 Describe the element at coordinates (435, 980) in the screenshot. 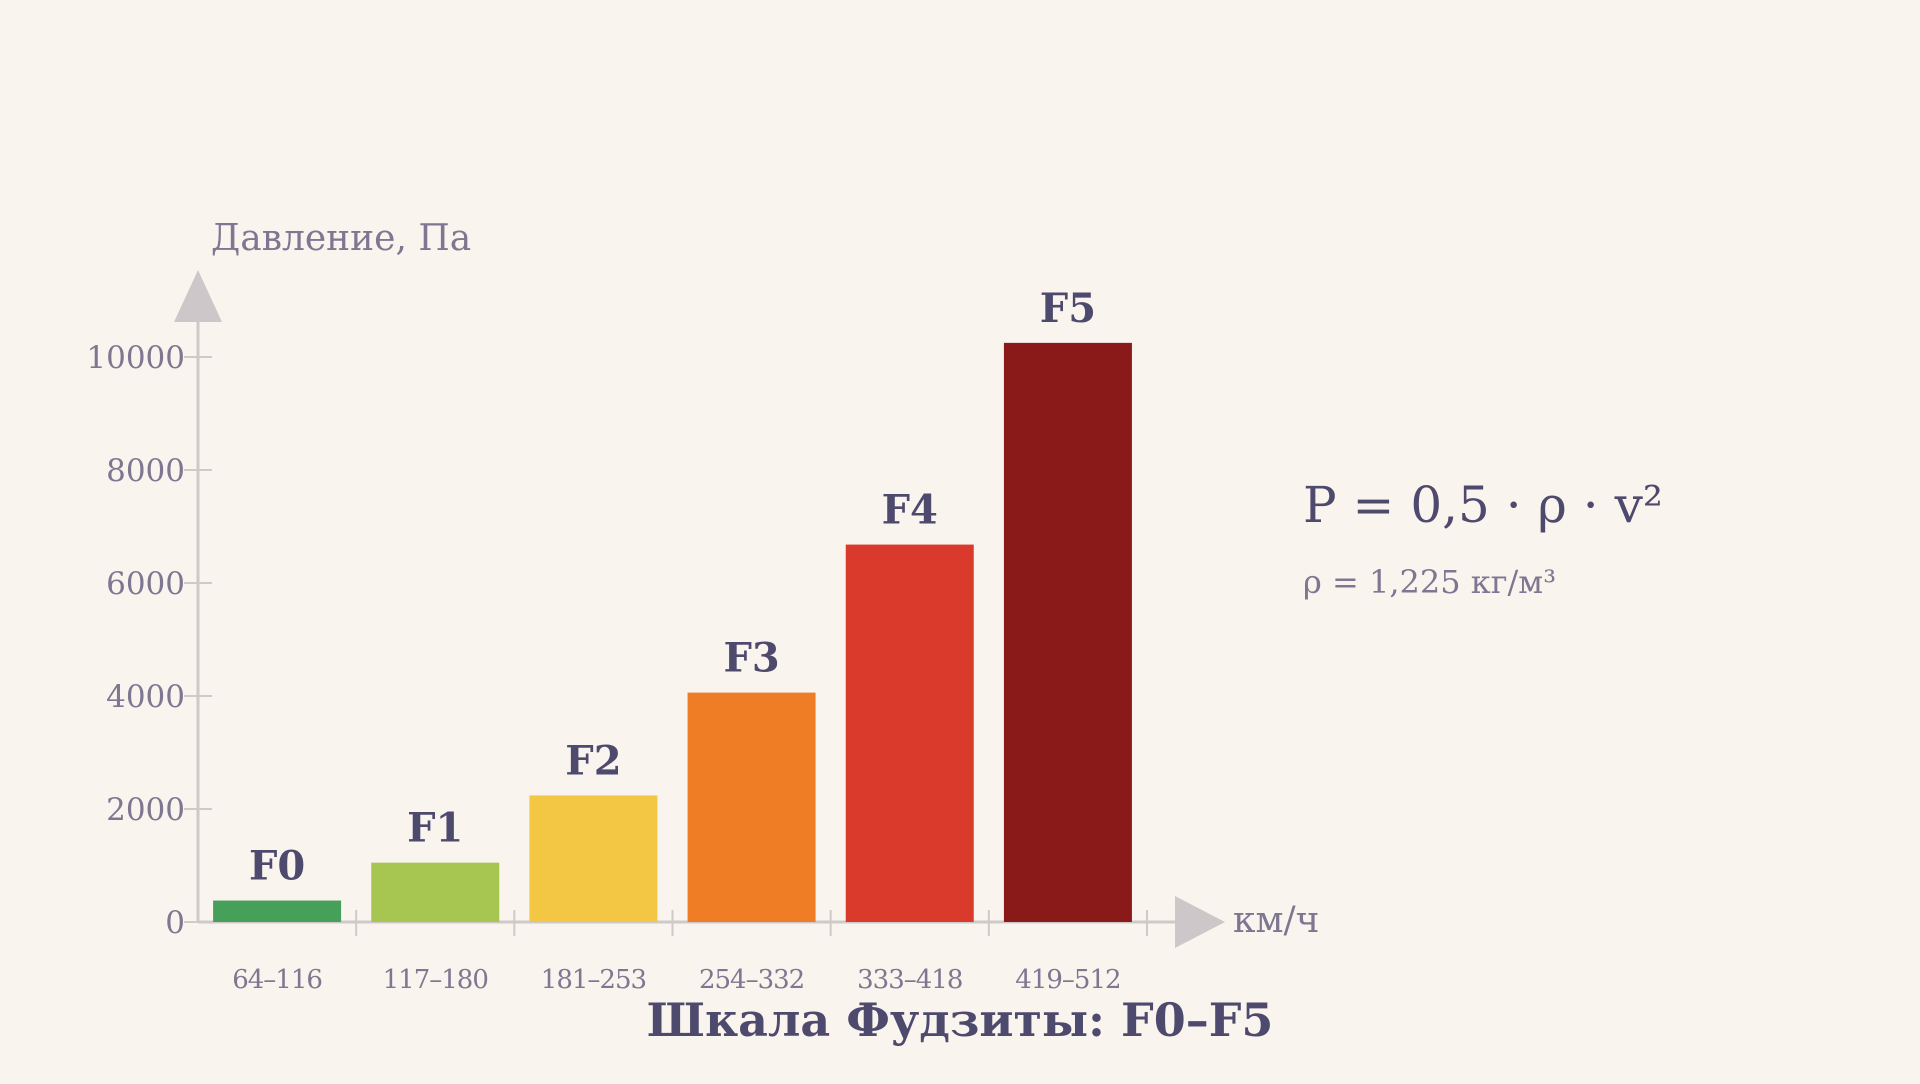

I see `category-label: 117–180` at that location.